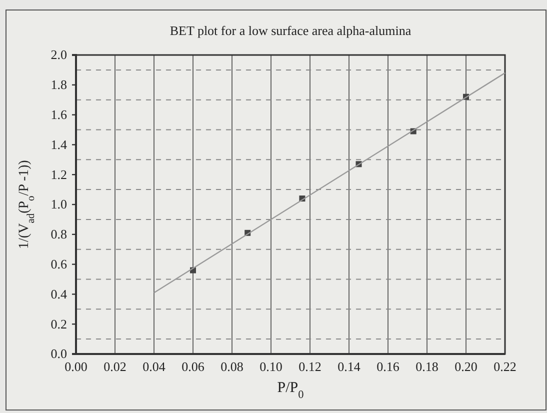 This screenshot has width=547, height=413. I want to click on y-tick-label: 1.4, so click(59, 144).